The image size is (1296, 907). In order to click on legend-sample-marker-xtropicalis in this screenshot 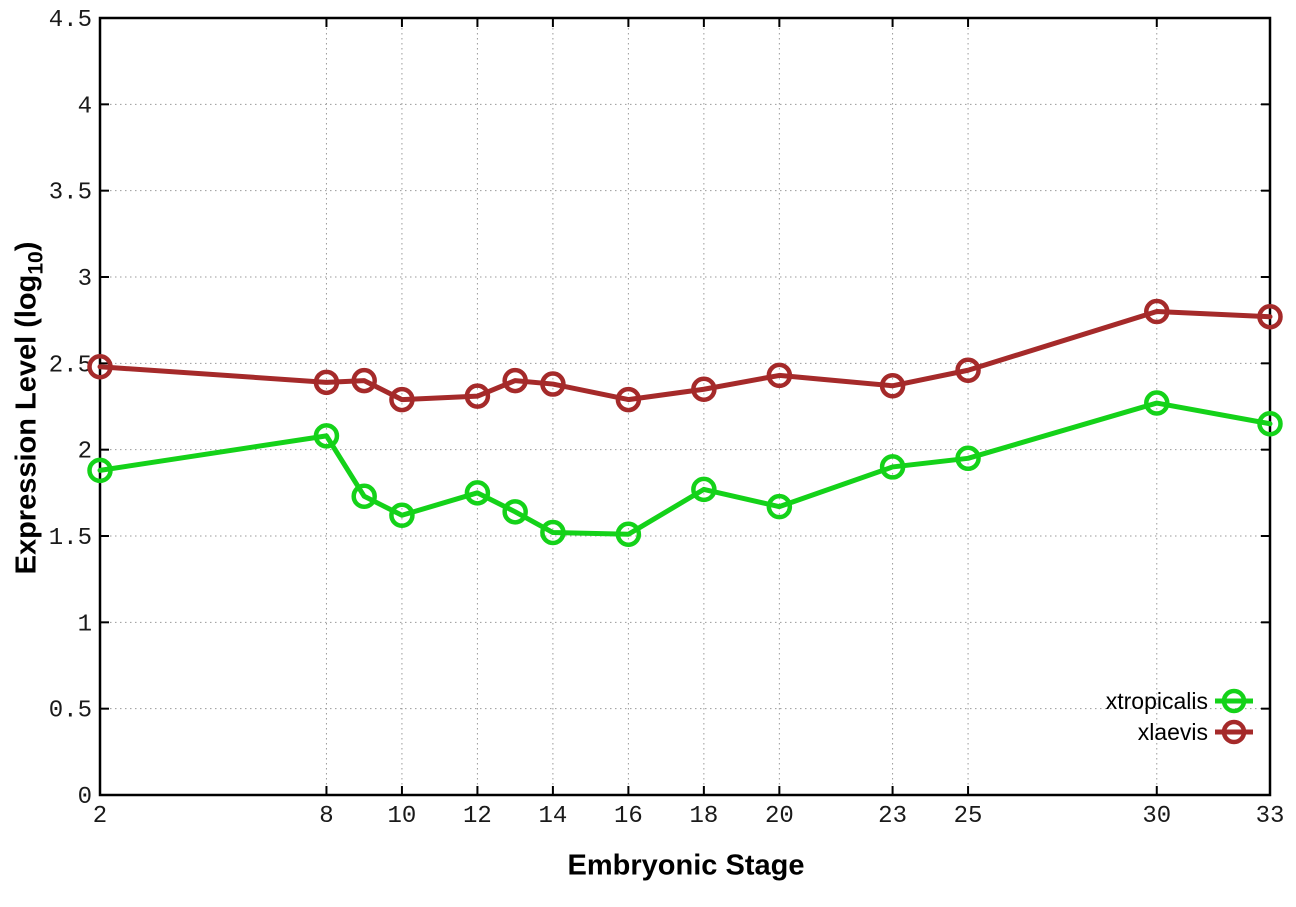, I will do `click(1234, 701)`.